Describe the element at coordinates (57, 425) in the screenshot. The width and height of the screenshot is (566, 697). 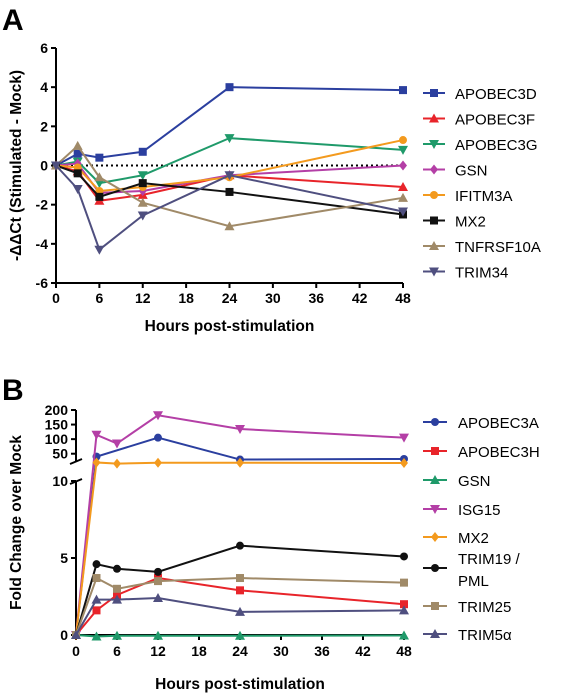
I see `y-tick-label: 150` at that location.